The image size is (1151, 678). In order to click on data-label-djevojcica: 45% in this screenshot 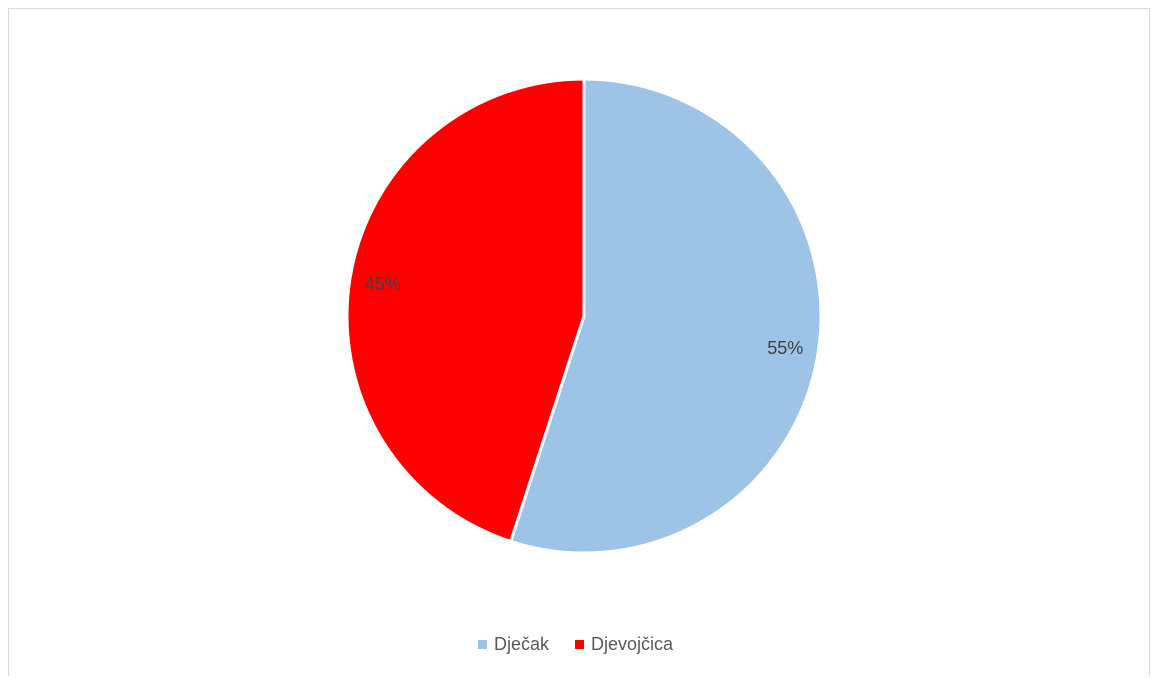, I will do `click(383, 284)`.